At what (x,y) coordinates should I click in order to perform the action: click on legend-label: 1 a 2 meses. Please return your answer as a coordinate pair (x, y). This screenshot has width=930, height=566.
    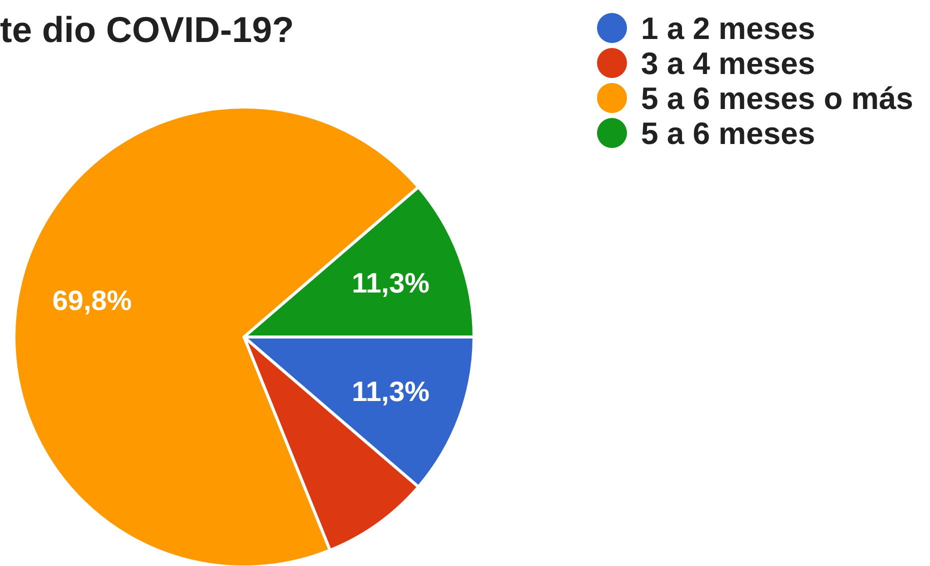
    Looking at the image, I should click on (728, 28).